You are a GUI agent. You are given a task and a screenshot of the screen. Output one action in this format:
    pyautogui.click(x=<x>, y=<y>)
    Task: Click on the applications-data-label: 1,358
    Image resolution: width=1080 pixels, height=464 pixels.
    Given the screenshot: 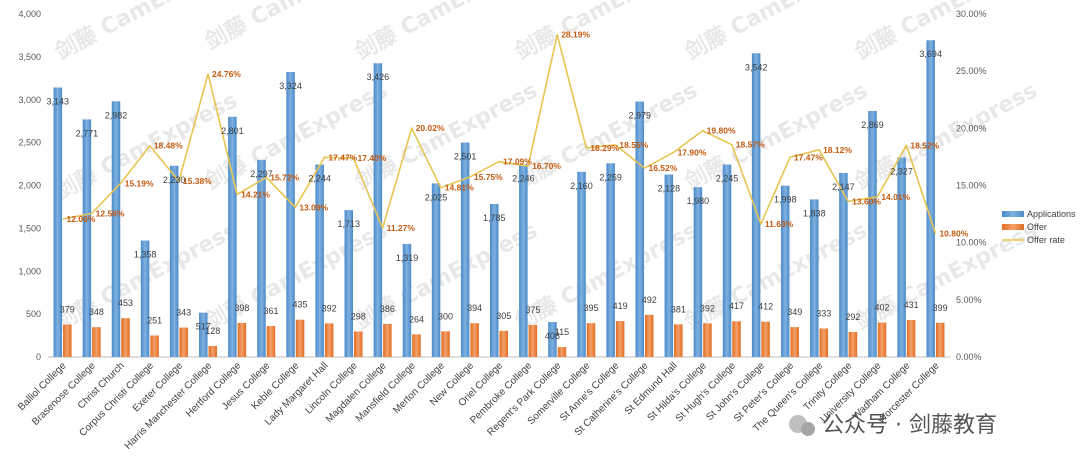 What is the action you would take?
    pyautogui.click(x=145, y=255)
    